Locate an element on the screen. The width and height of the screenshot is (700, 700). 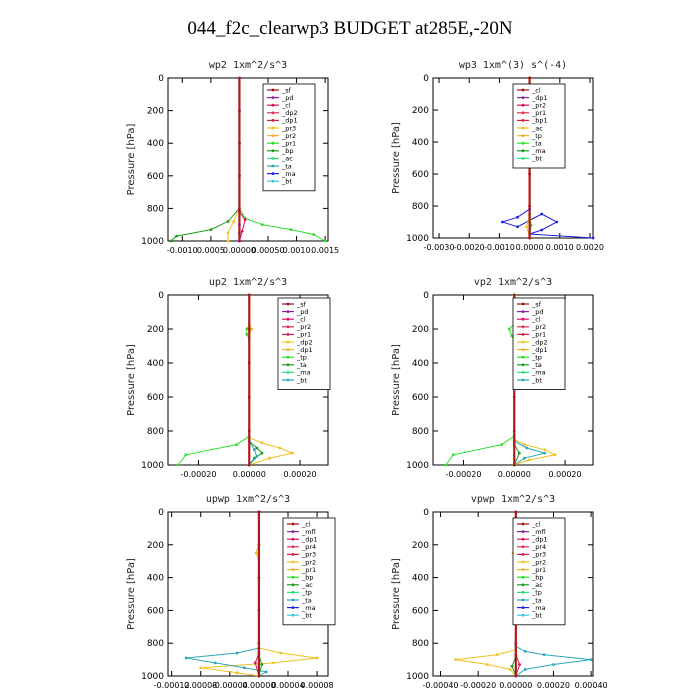
x-tick-label: 0.0000 is located at coordinates (530, 247).